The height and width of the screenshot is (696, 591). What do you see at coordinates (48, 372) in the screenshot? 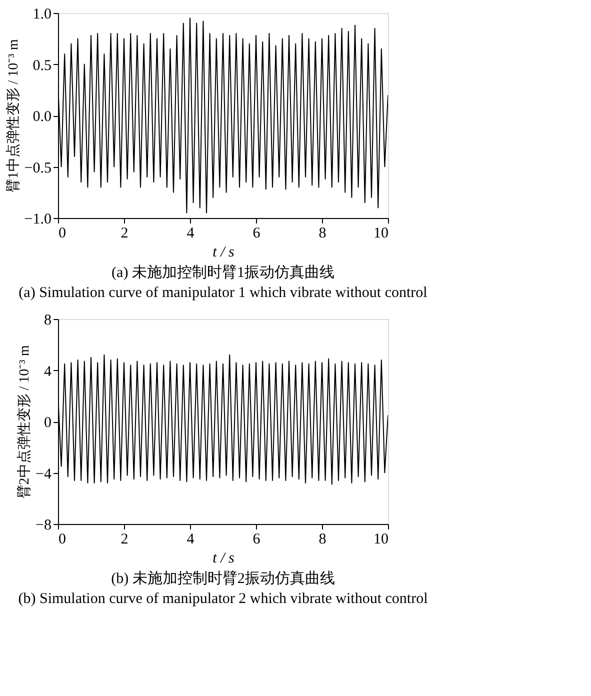
I see `y-tick-label: 4` at bounding box center [48, 372].